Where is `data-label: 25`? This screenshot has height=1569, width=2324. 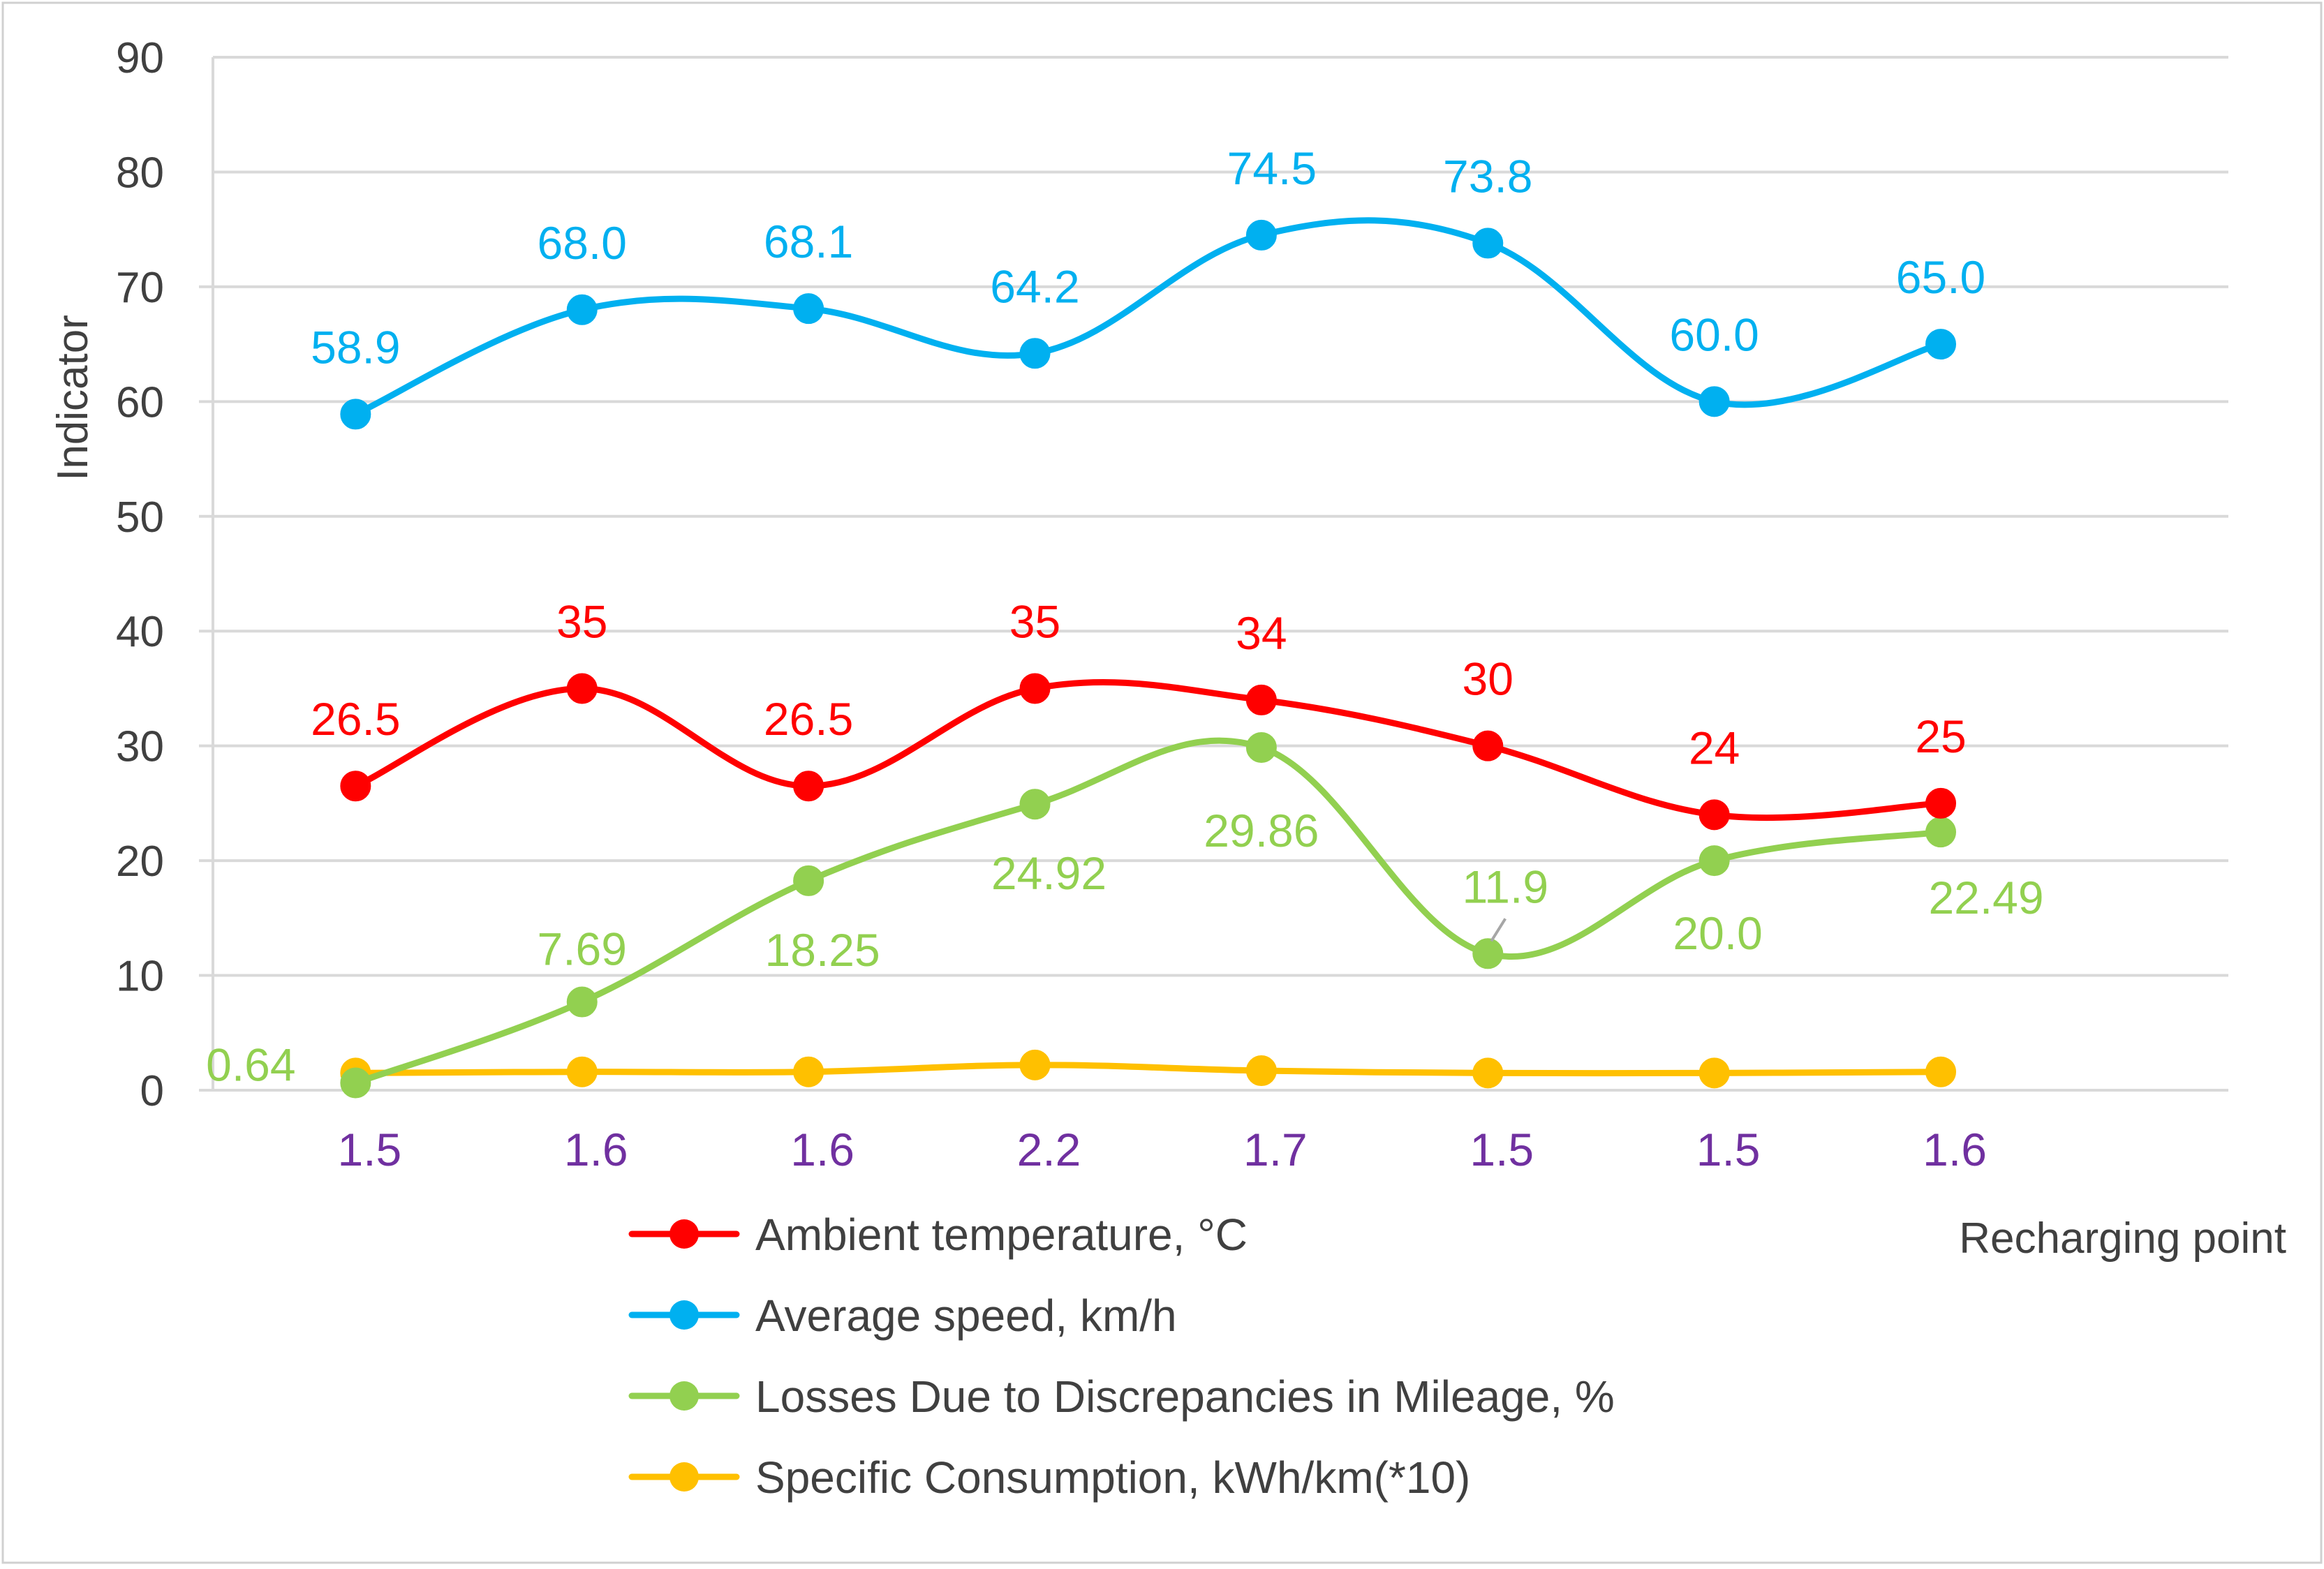
data-label: 25 is located at coordinates (1940, 736).